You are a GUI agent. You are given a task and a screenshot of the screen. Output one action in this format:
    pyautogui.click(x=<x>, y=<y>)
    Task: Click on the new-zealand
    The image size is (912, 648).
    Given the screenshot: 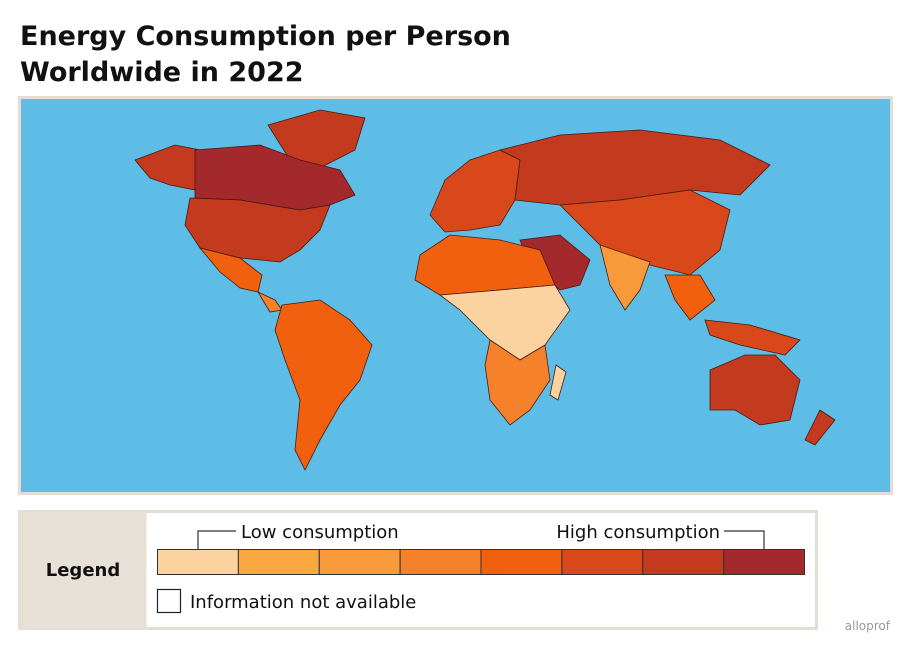 What is the action you would take?
    pyautogui.click(x=820, y=427)
    